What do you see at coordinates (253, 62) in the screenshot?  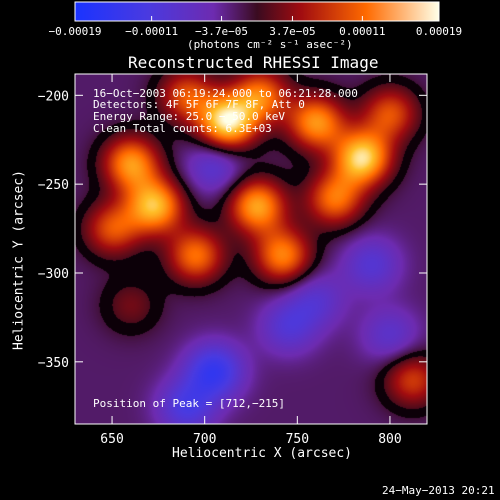 I see `chart-title: Reconstructed RHESSI Image` at bounding box center [253, 62].